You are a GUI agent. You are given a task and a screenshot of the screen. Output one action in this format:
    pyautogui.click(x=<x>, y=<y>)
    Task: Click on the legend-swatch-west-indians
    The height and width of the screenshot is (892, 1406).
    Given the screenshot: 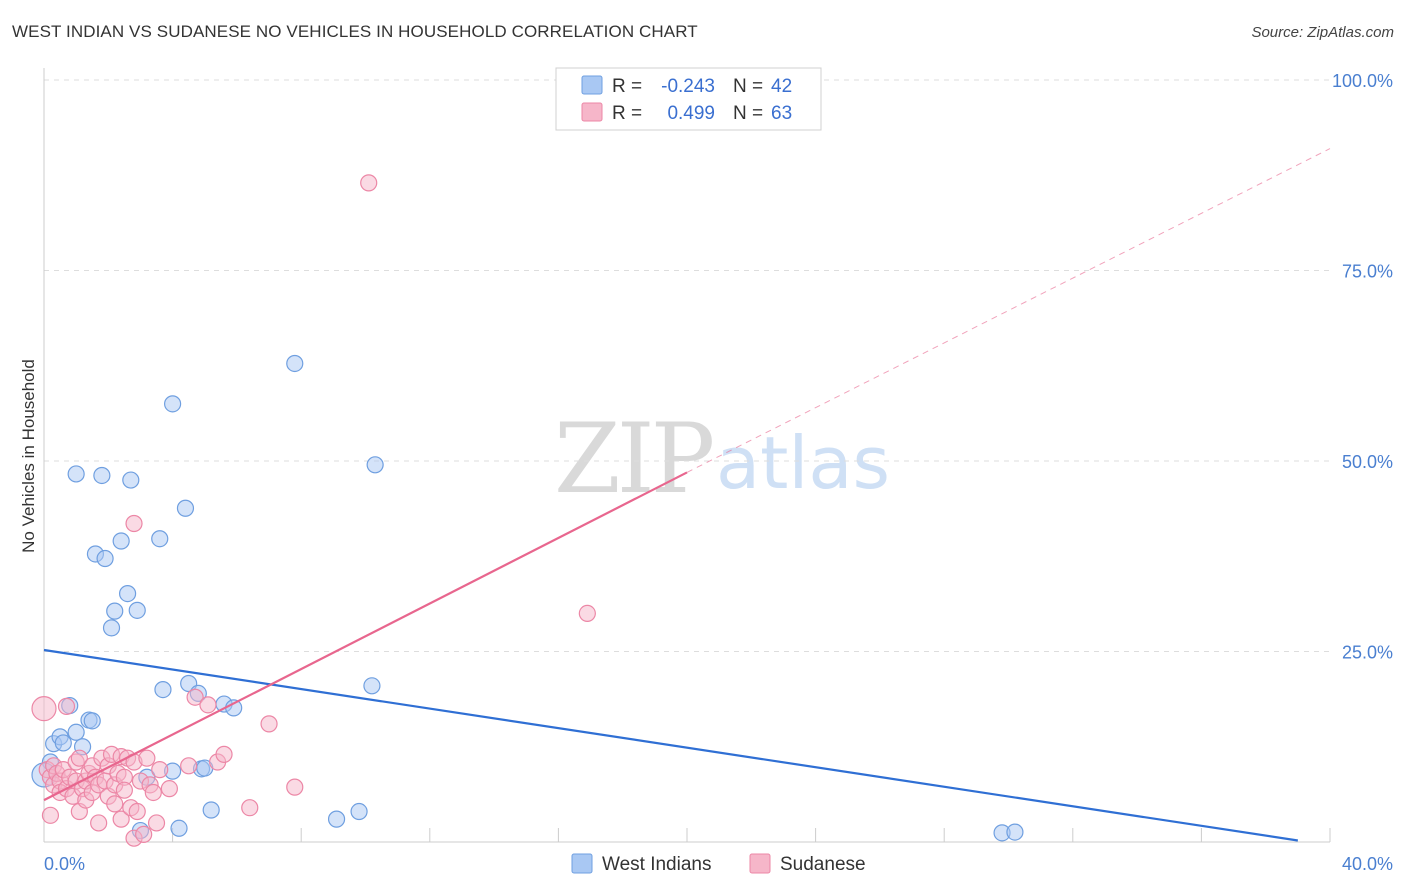 What is the action you would take?
    pyautogui.click(x=592, y=85)
    